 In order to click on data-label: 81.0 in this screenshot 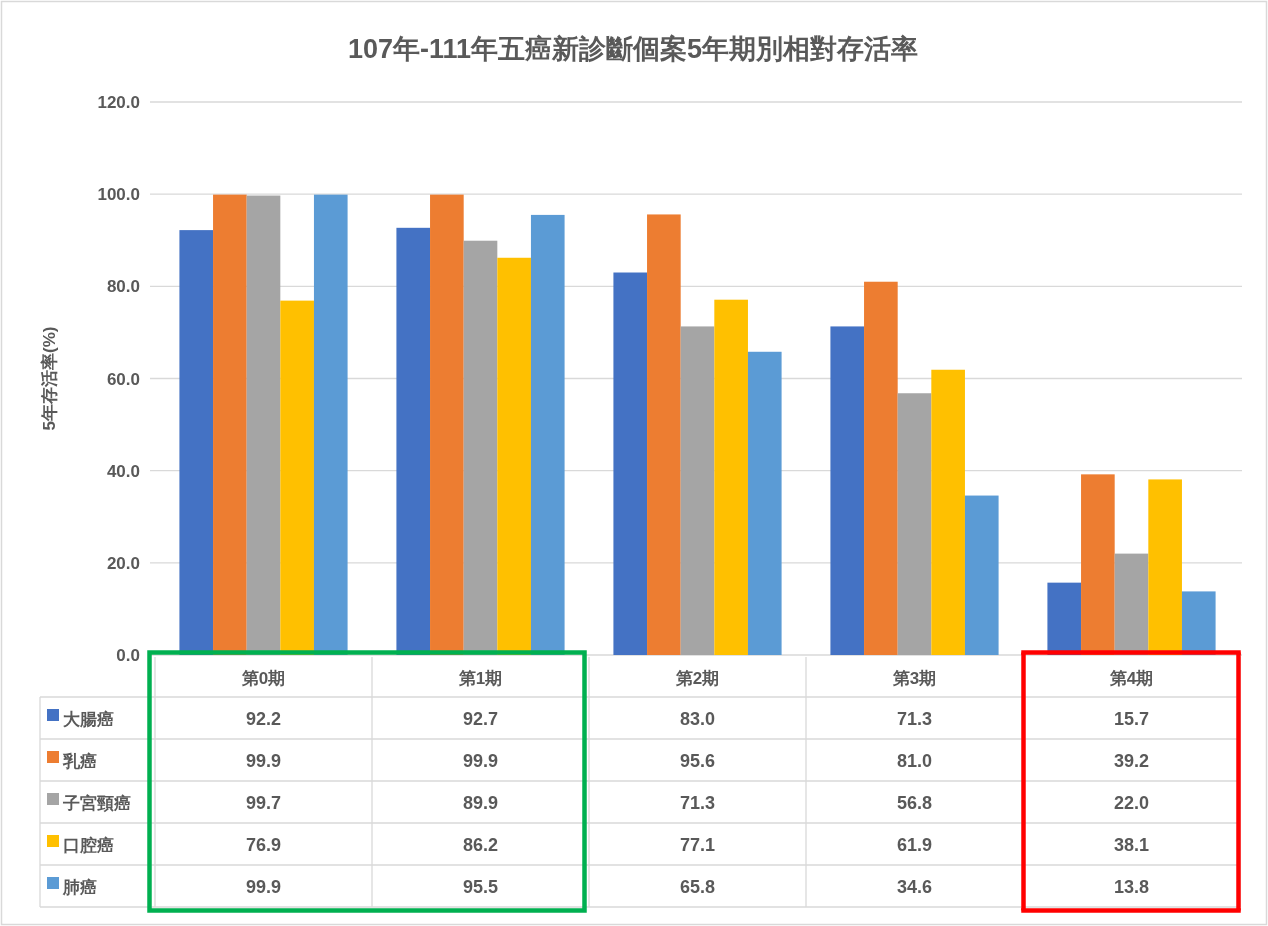, I will do `click(914, 761)`.